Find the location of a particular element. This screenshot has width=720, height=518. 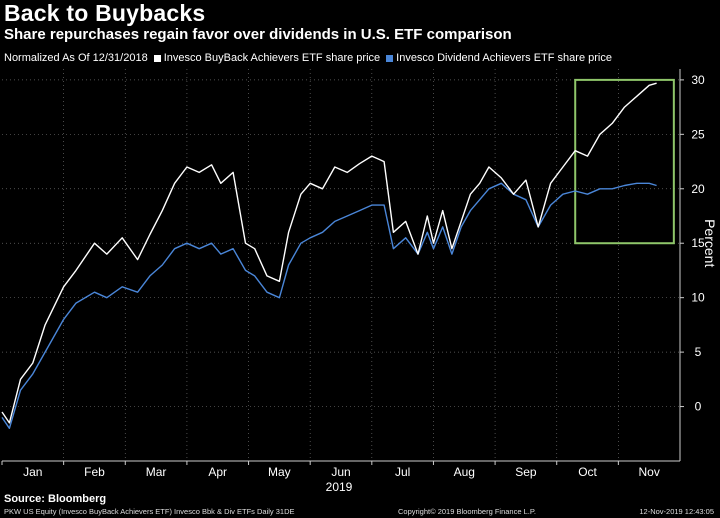

x-tick-label: Oct is located at coordinates (587, 472).